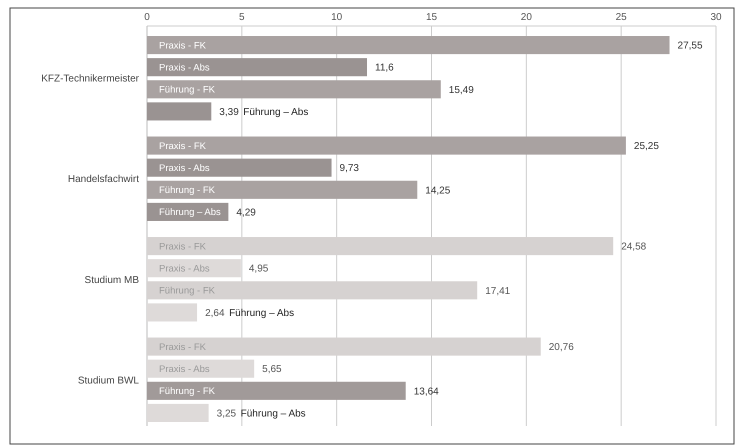  I want to click on data-label: 17,41, so click(498, 291).